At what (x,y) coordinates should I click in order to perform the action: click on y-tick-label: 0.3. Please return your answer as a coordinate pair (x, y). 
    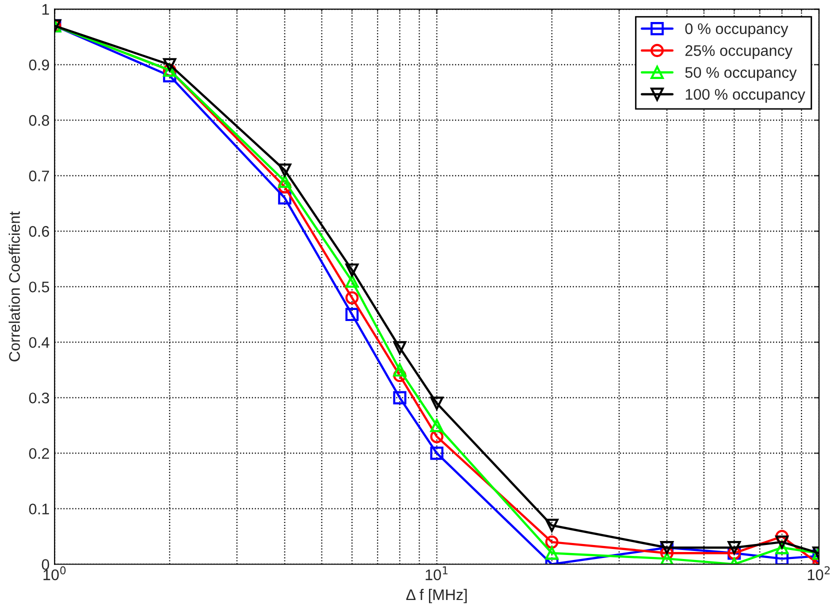
    Looking at the image, I should click on (39, 398).